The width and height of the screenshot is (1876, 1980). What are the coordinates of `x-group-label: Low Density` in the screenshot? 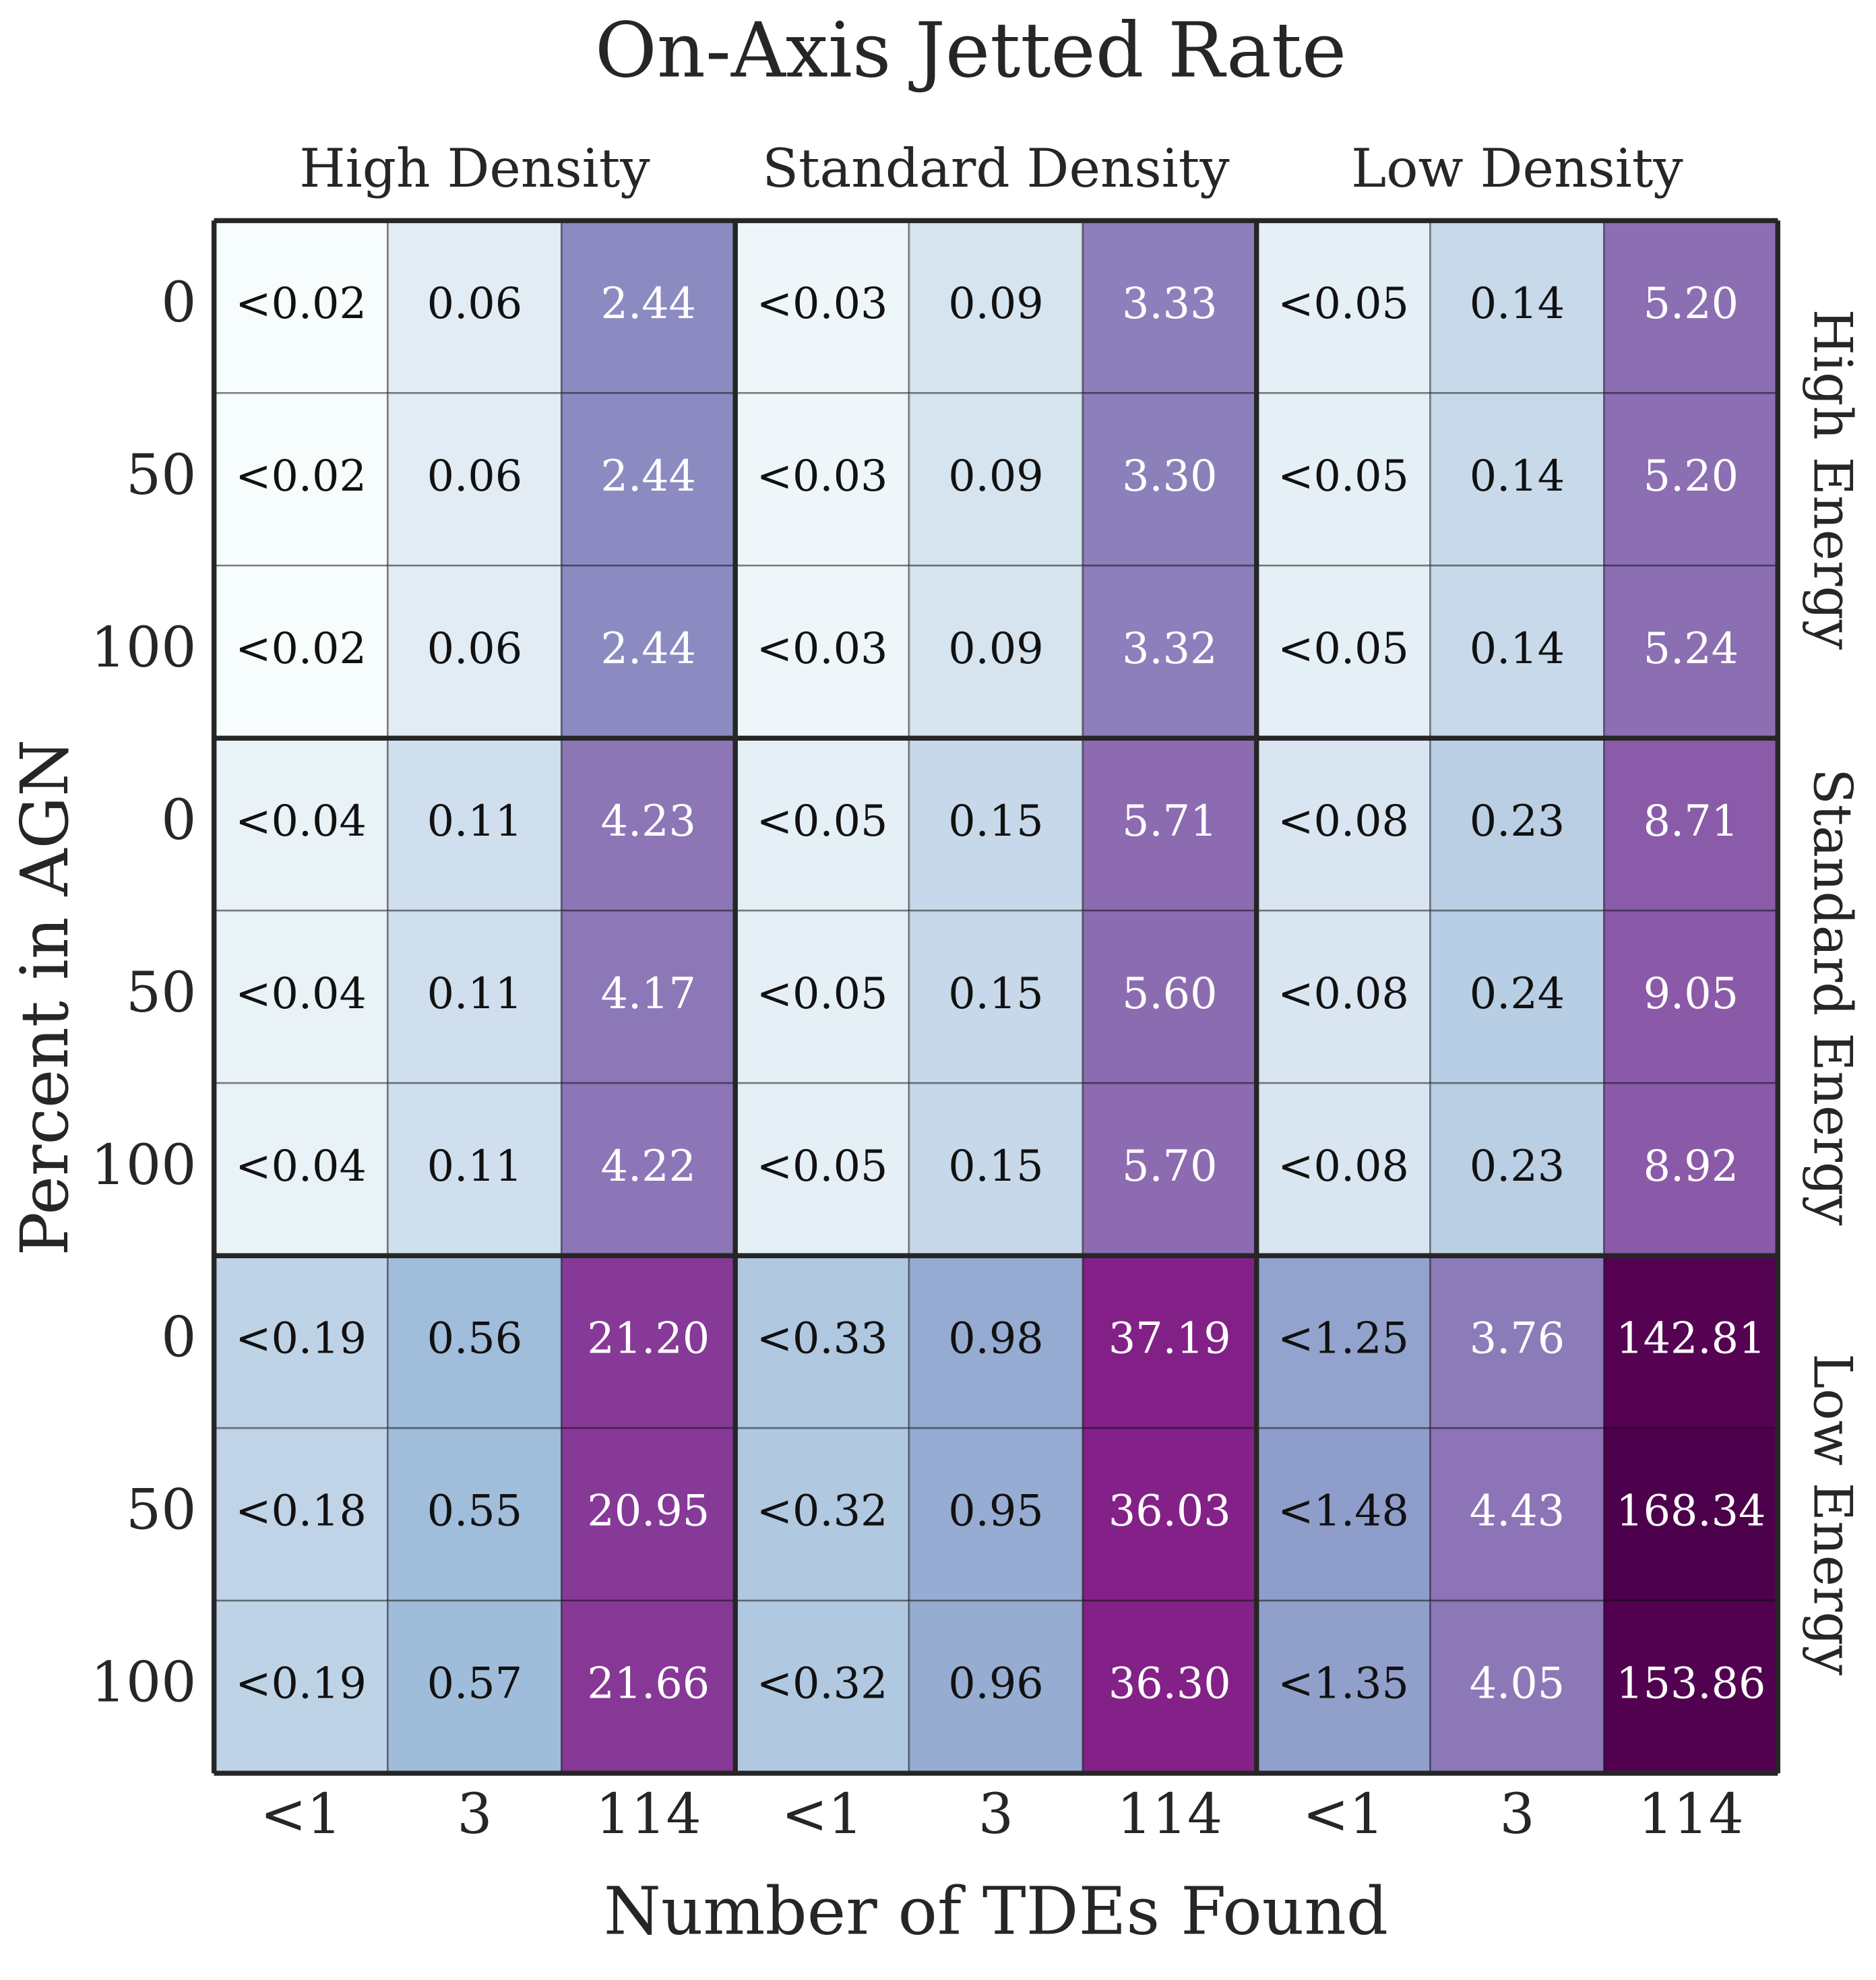 It's located at (1517, 168).